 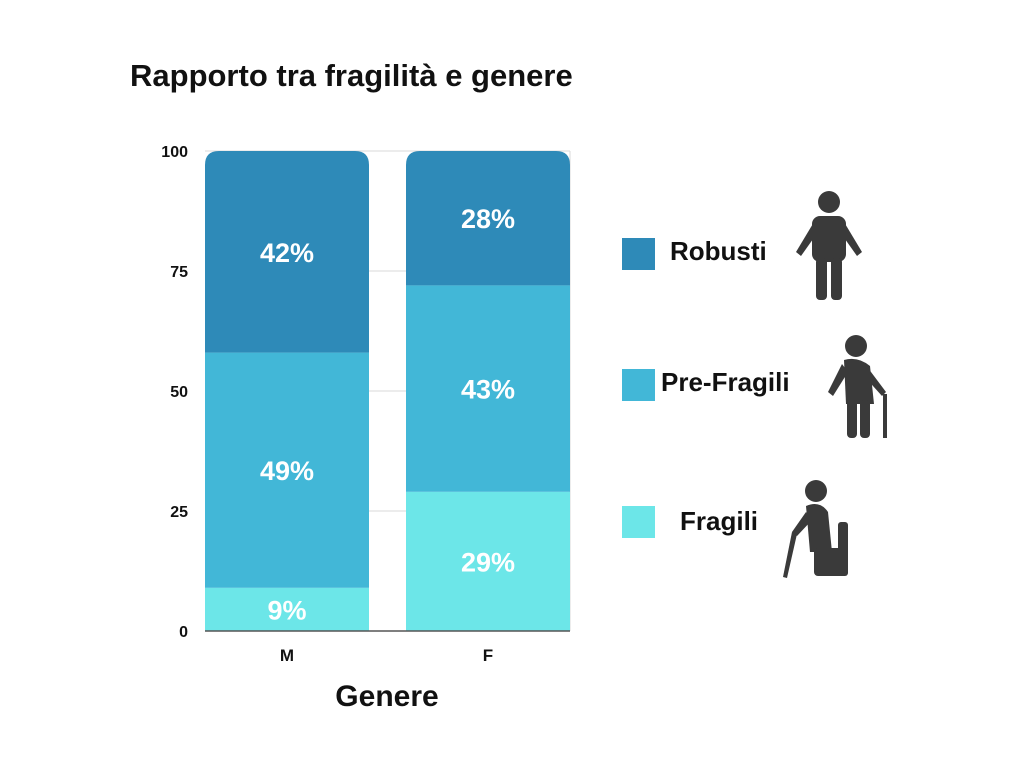 I want to click on y-tick-label: 25, so click(x=179, y=512).